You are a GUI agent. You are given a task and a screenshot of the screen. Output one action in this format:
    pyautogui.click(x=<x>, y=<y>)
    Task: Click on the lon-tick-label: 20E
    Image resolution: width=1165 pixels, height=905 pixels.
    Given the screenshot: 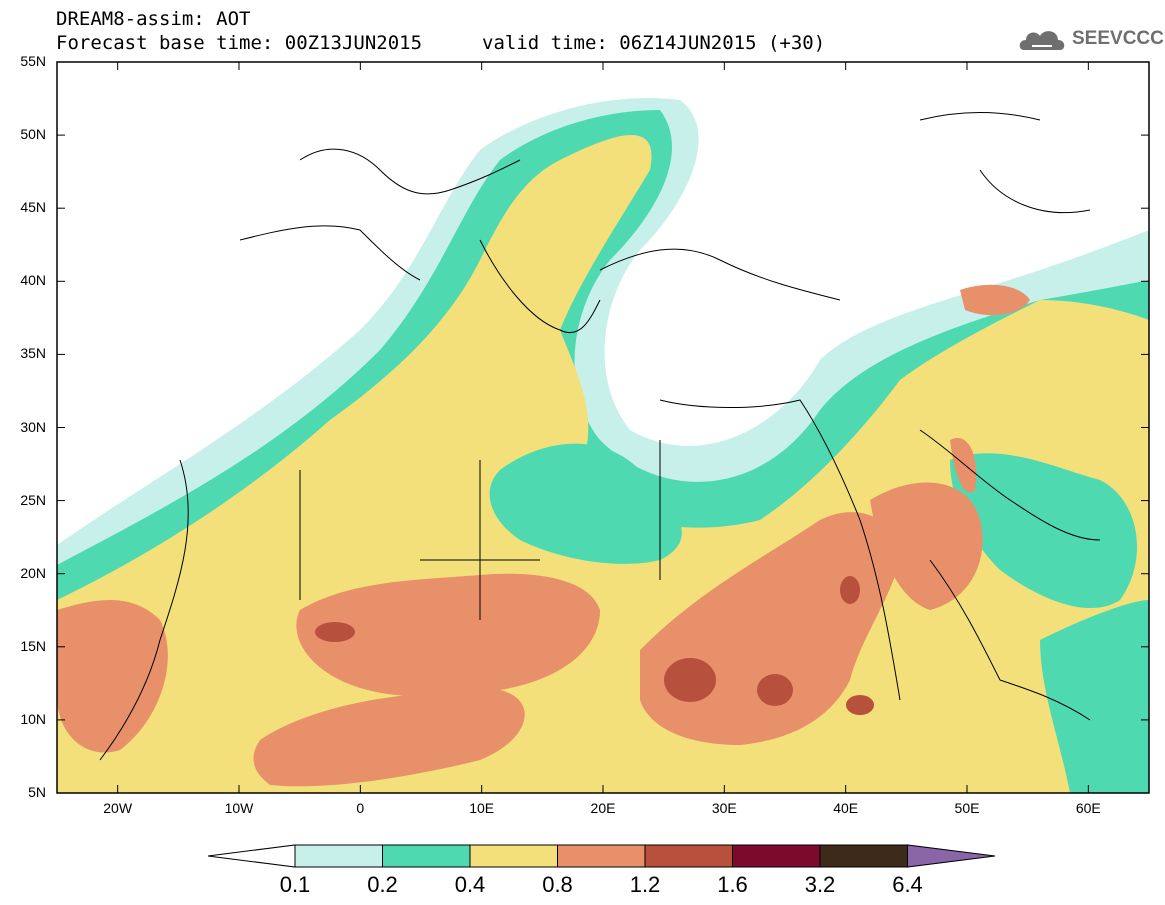 What is the action you would take?
    pyautogui.click(x=603, y=808)
    